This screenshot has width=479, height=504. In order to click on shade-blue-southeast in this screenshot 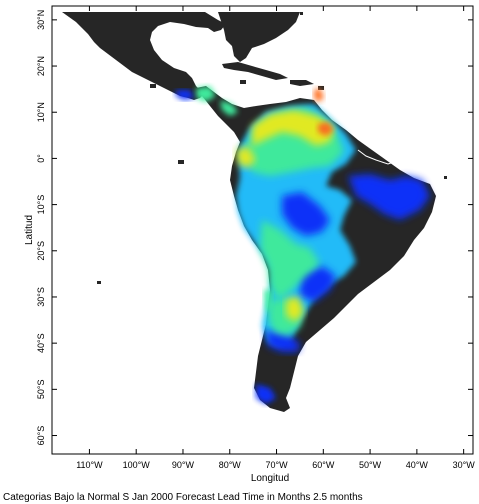, I will do `click(318, 284)`.